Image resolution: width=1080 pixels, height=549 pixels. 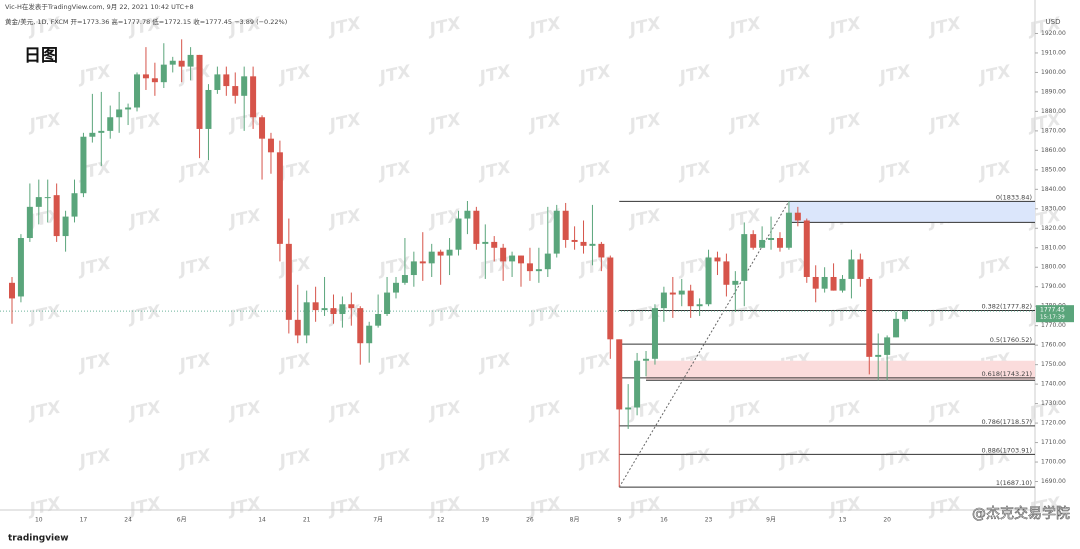 I want to click on x-tick-label: 20, so click(x=887, y=520).